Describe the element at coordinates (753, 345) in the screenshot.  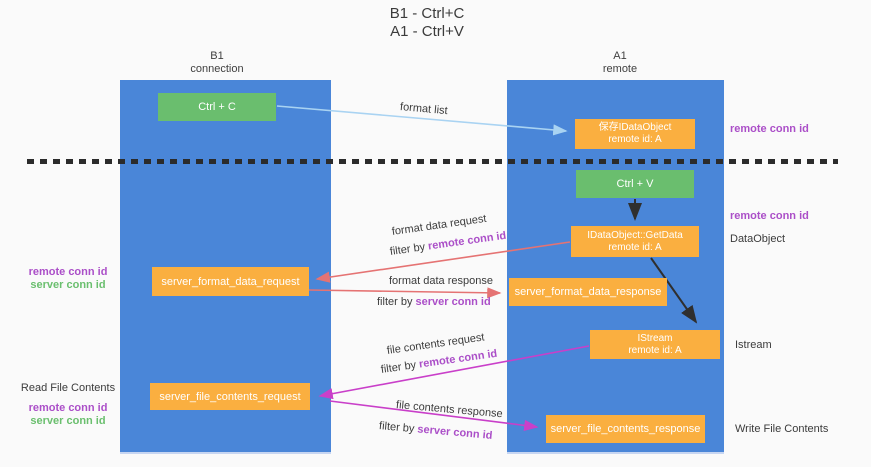
I see `istream-side-label: Istream` at that location.